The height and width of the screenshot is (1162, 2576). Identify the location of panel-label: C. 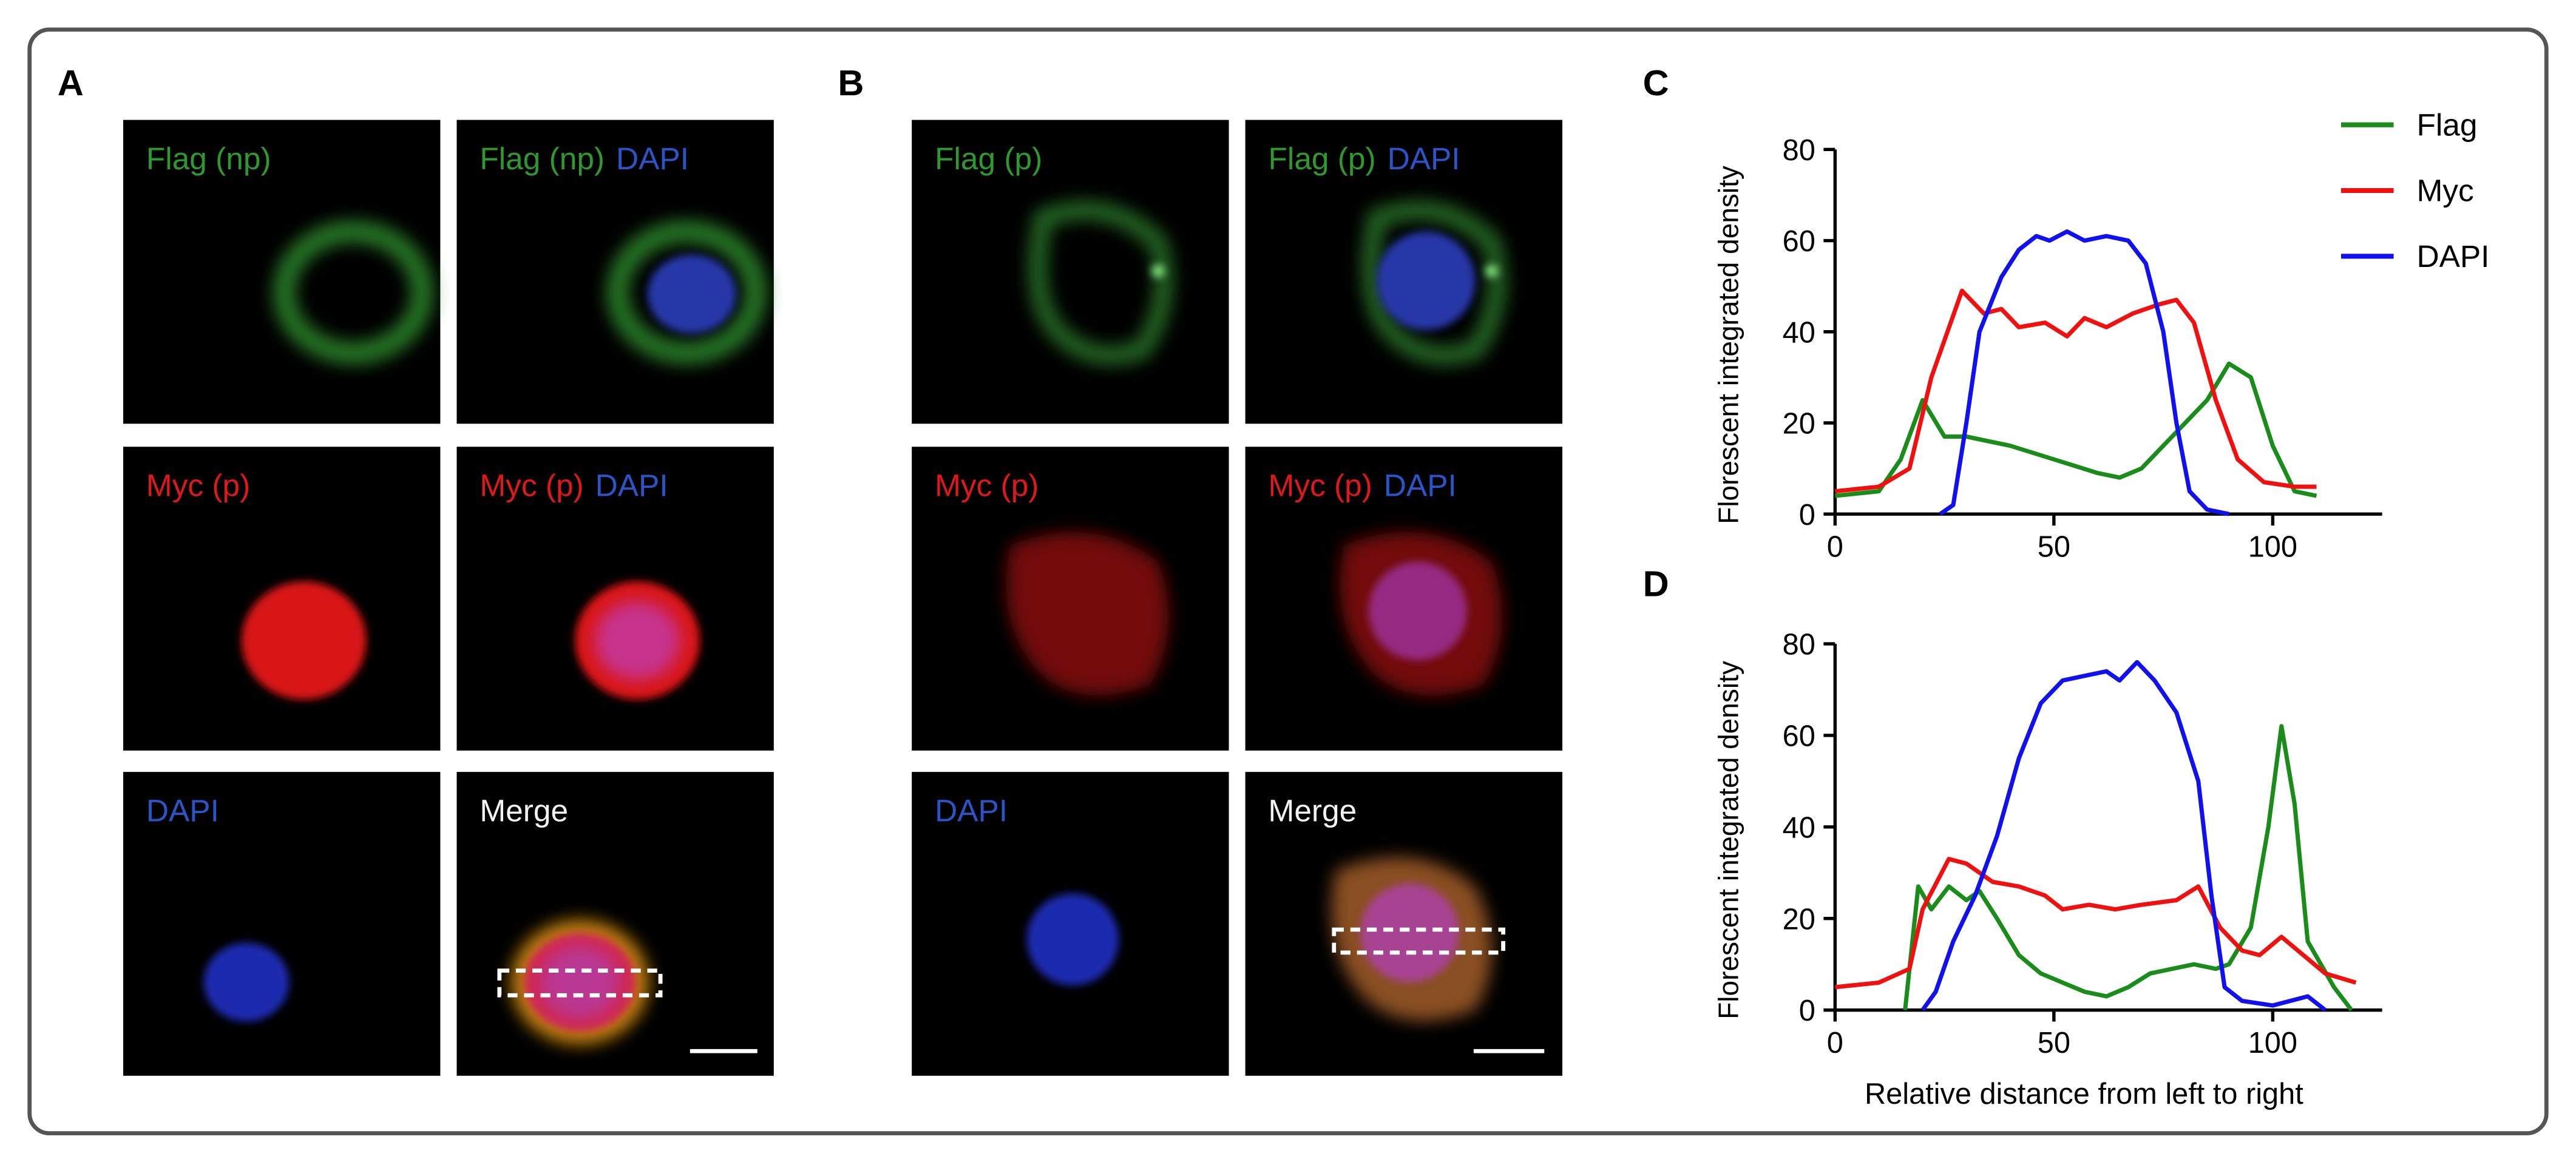
(1656, 82).